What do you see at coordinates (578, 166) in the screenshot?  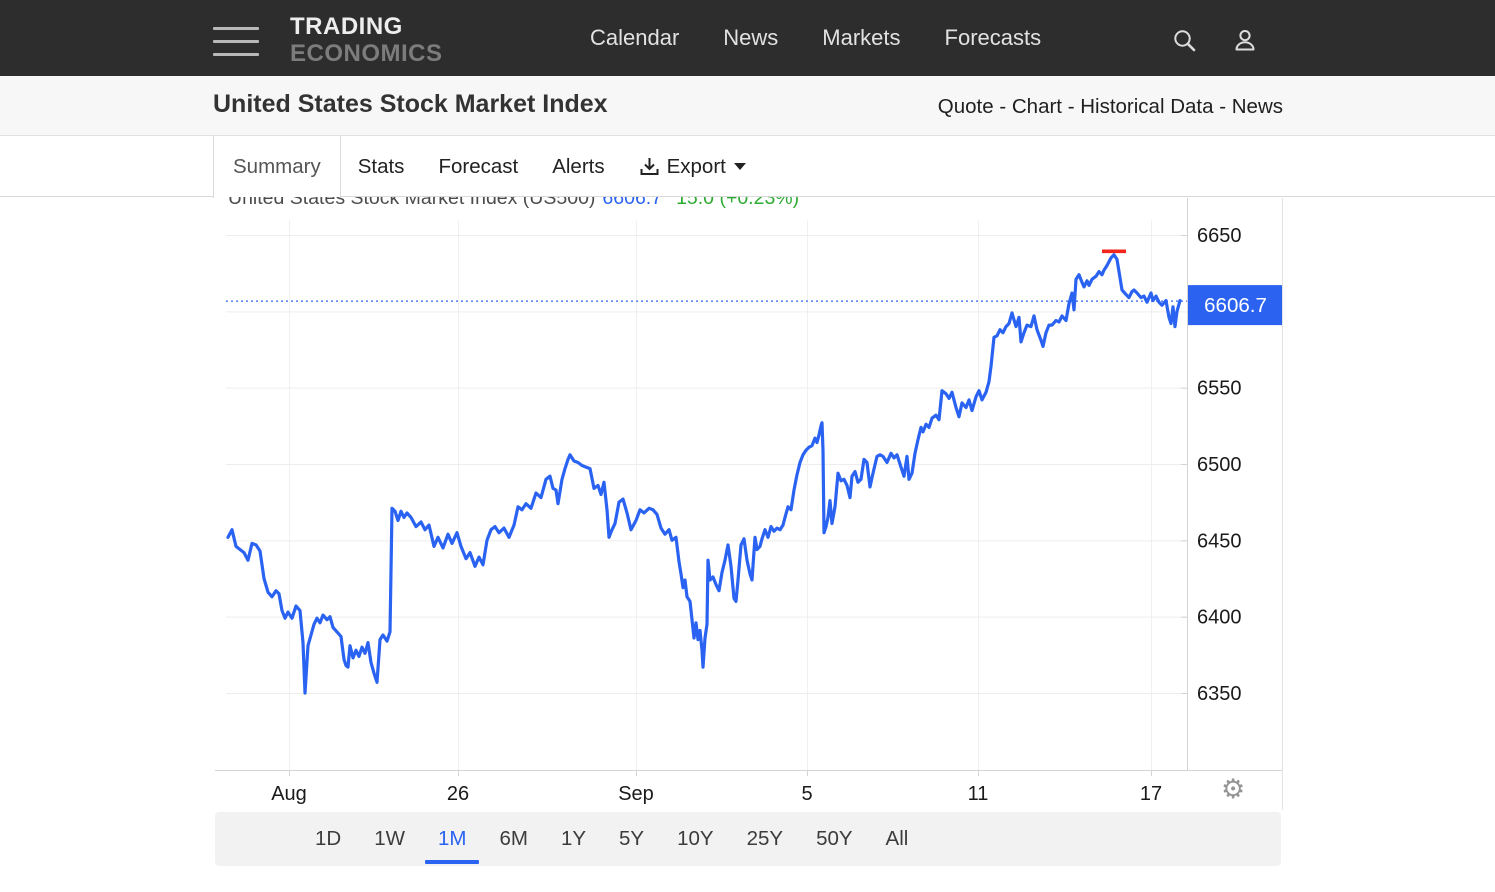 I see `tab-alerts: Alerts` at bounding box center [578, 166].